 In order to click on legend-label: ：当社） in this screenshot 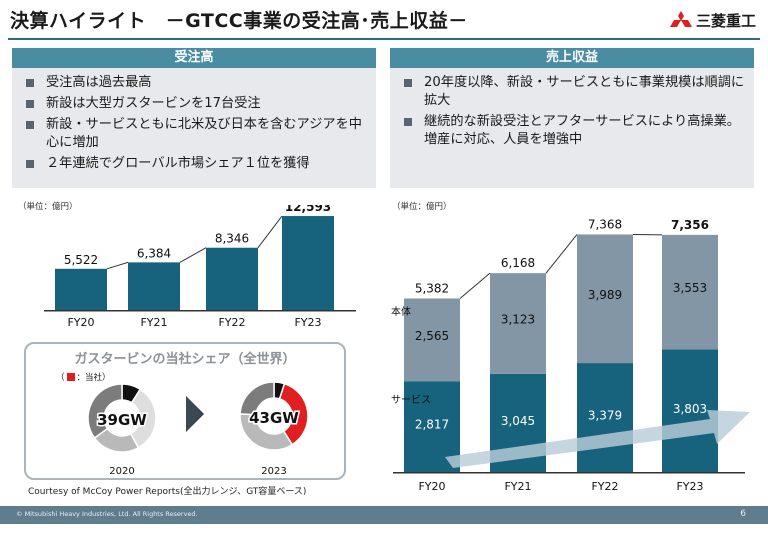, I will do `click(93, 378)`.